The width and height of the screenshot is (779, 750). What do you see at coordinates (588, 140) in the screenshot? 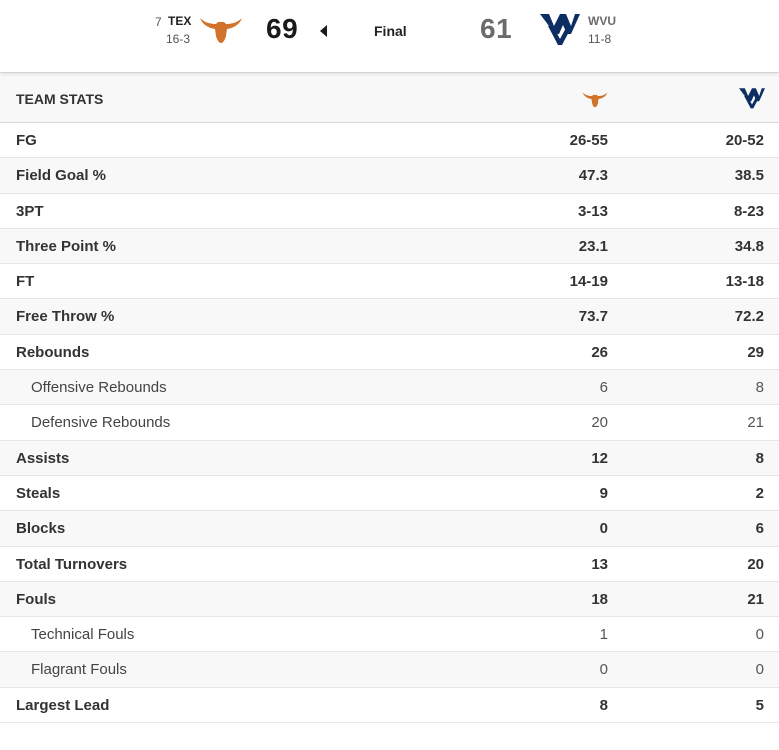
I see `stat-value-tex: 26-55` at bounding box center [588, 140].